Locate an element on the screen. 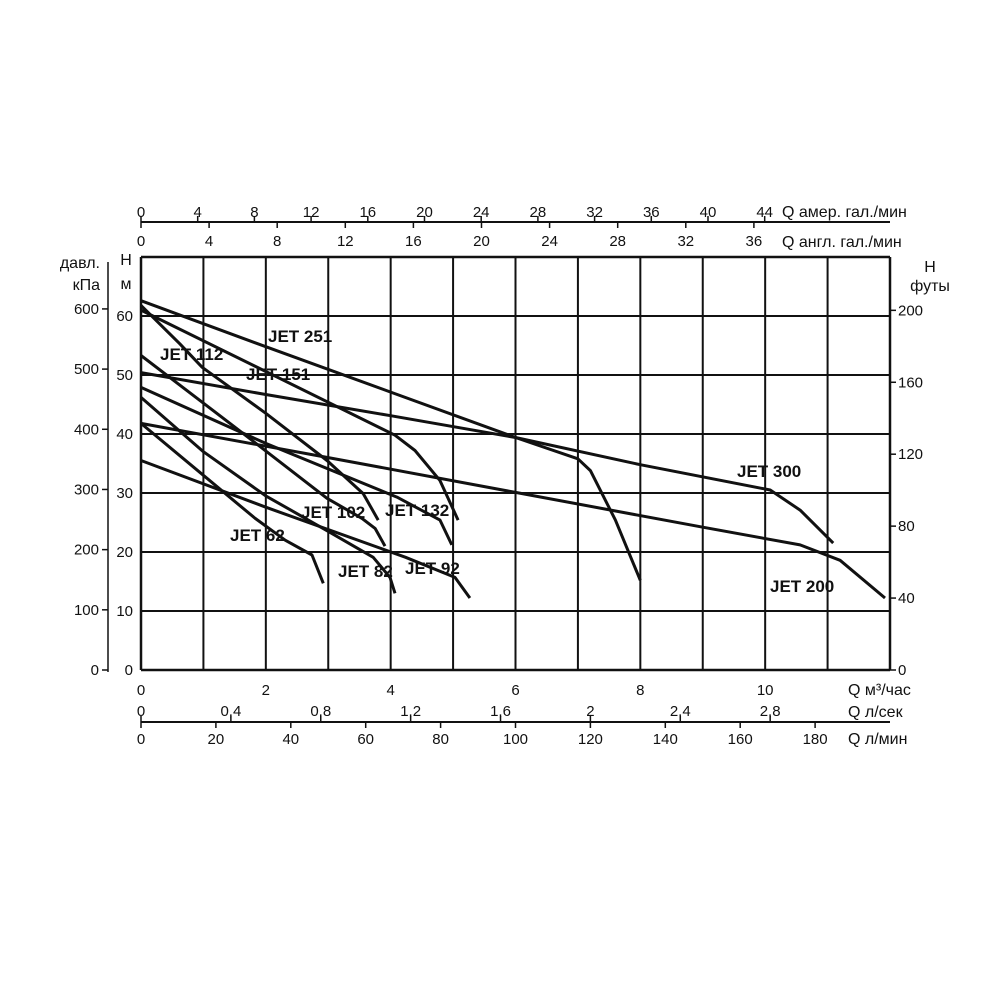 The height and width of the screenshot is (1000, 1000). y-tick-label: 50 is located at coordinates (124, 375).